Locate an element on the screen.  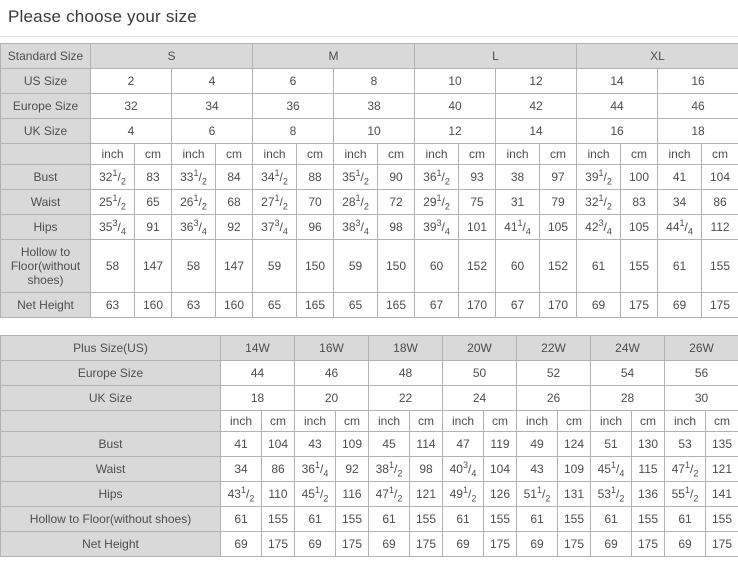
page-header: Please choose your size is located at coordinates (369, 18).